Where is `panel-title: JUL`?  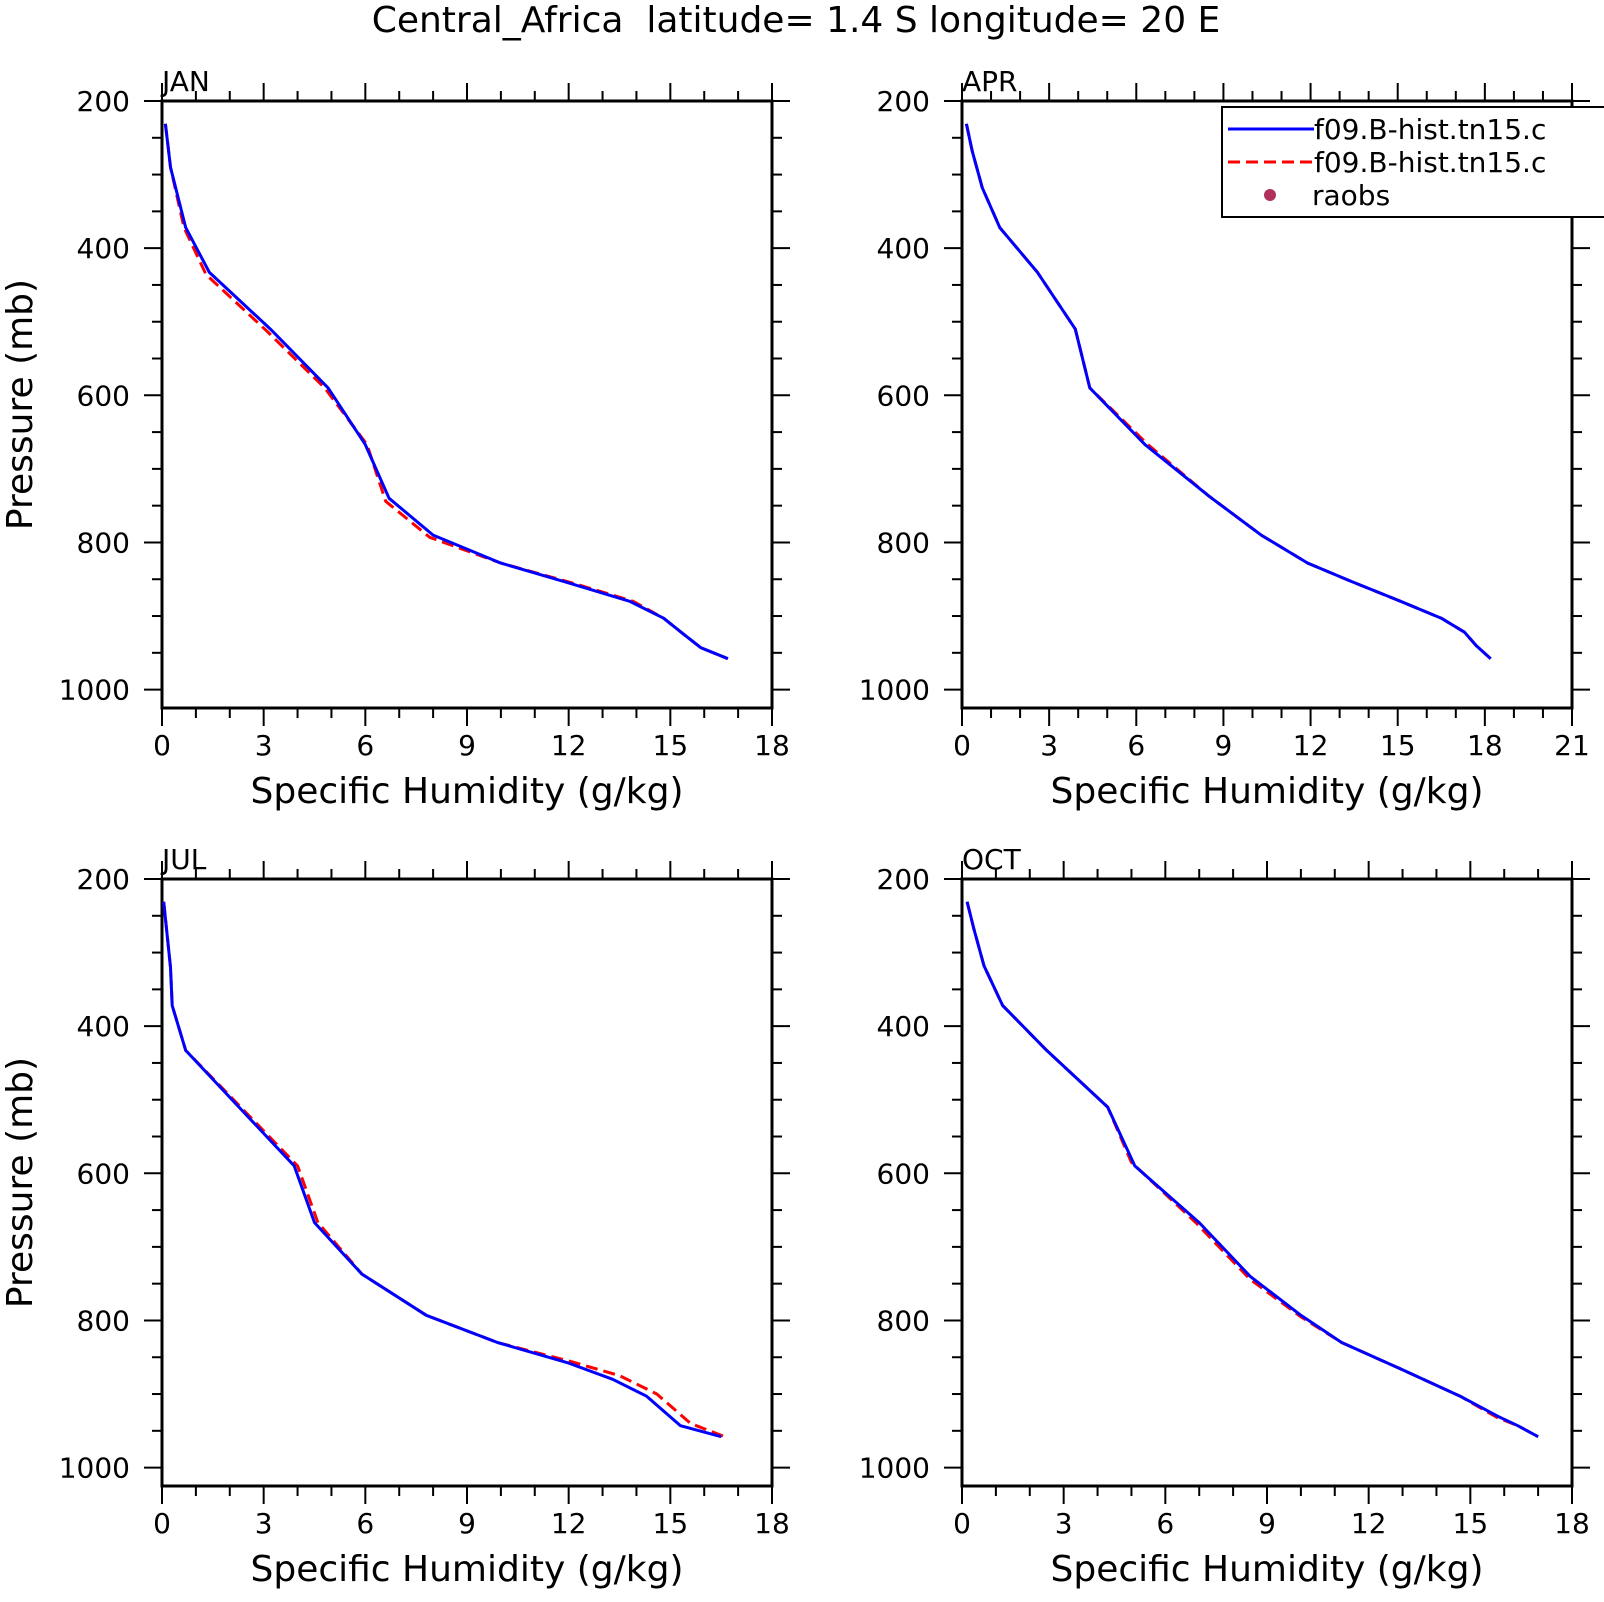
panel-title: JUL is located at coordinates (183, 859).